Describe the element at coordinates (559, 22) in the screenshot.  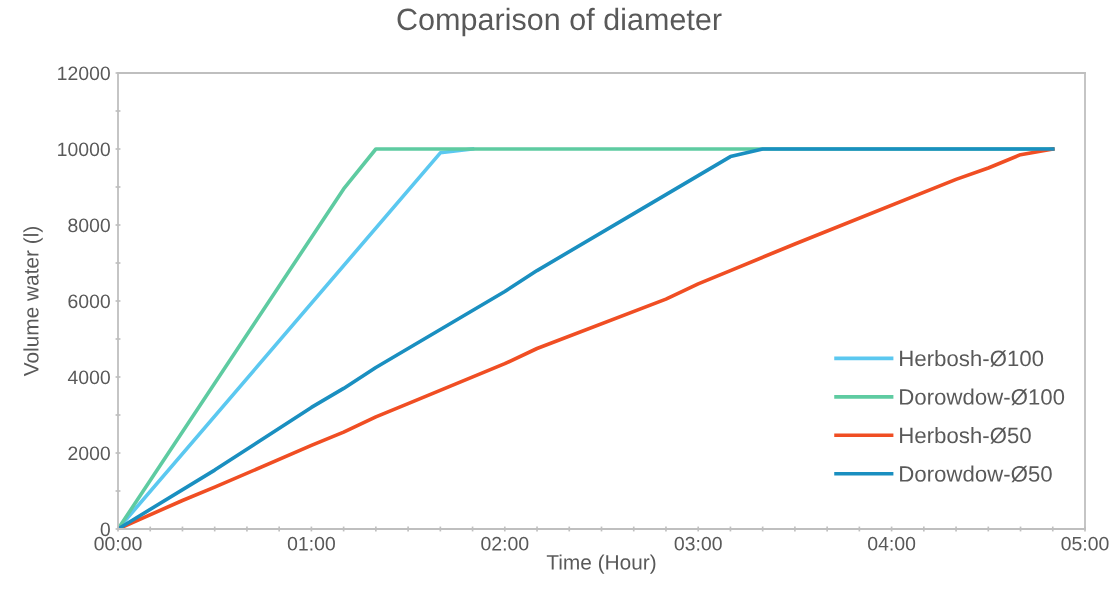
I see `chart-title: Comparison of diameter` at that location.